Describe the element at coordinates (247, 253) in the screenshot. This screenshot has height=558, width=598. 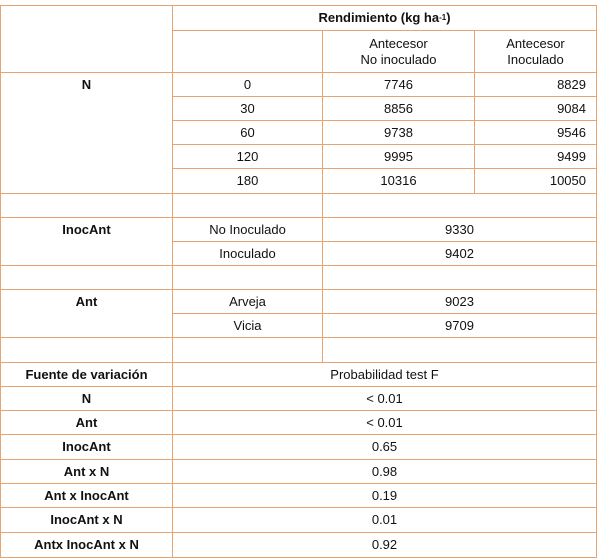
I see `inocant-level-name: Inoculado` at that location.